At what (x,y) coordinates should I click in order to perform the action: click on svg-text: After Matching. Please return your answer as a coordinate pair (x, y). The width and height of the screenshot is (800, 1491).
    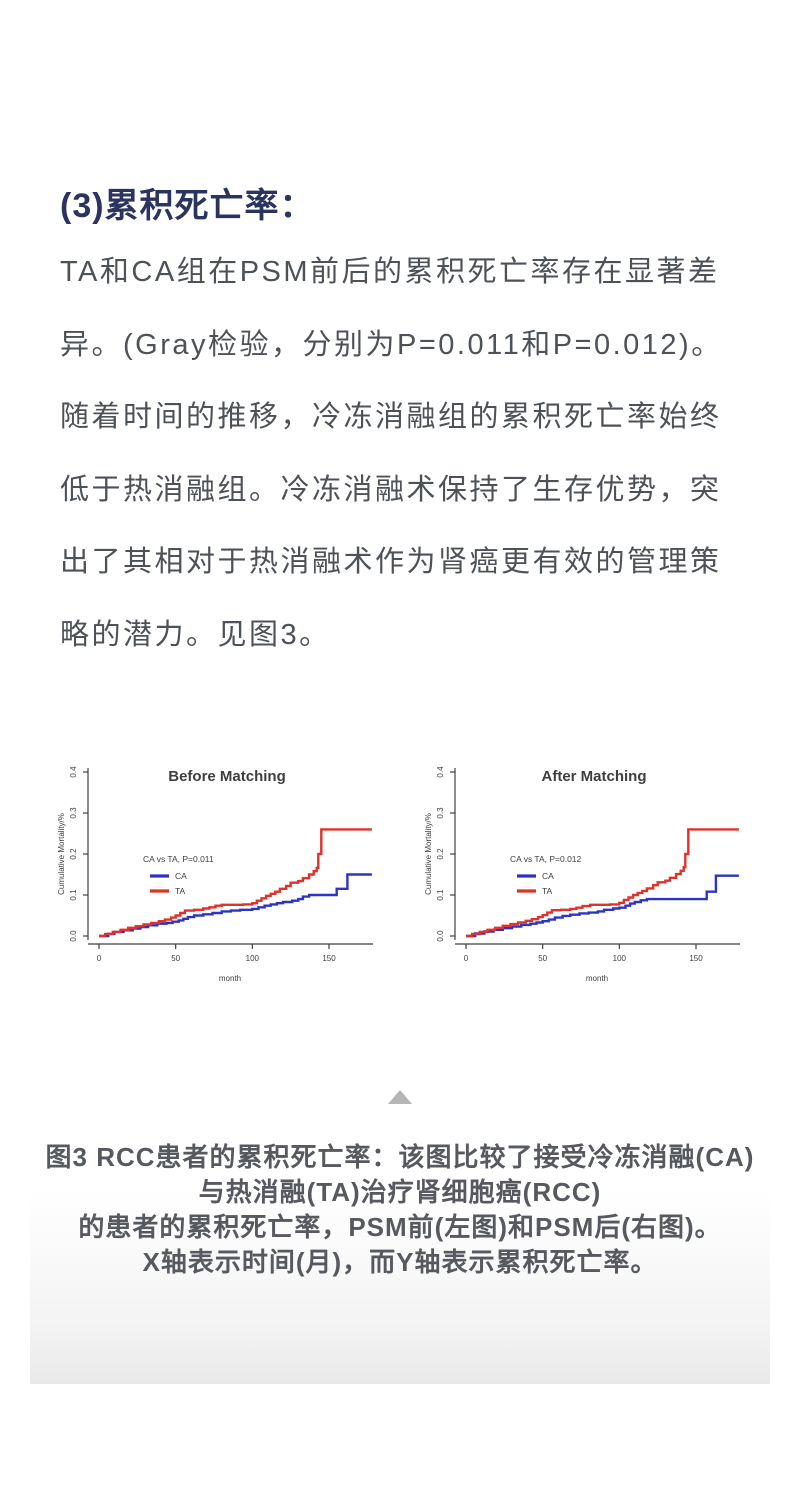
    Looking at the image, I should click on (594, 776).